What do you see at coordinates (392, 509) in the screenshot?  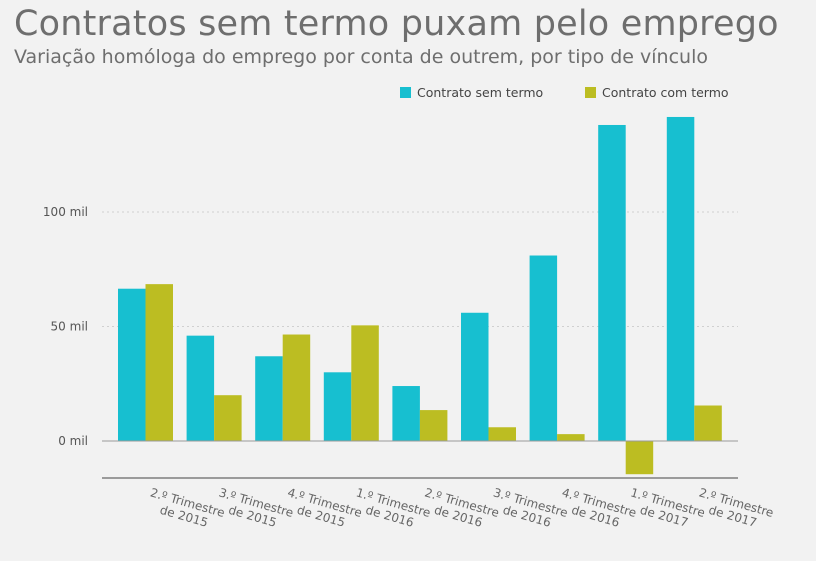 I see `x-tick-label: 1.º Trimestrede 2016` at bounding box center [392, 509].